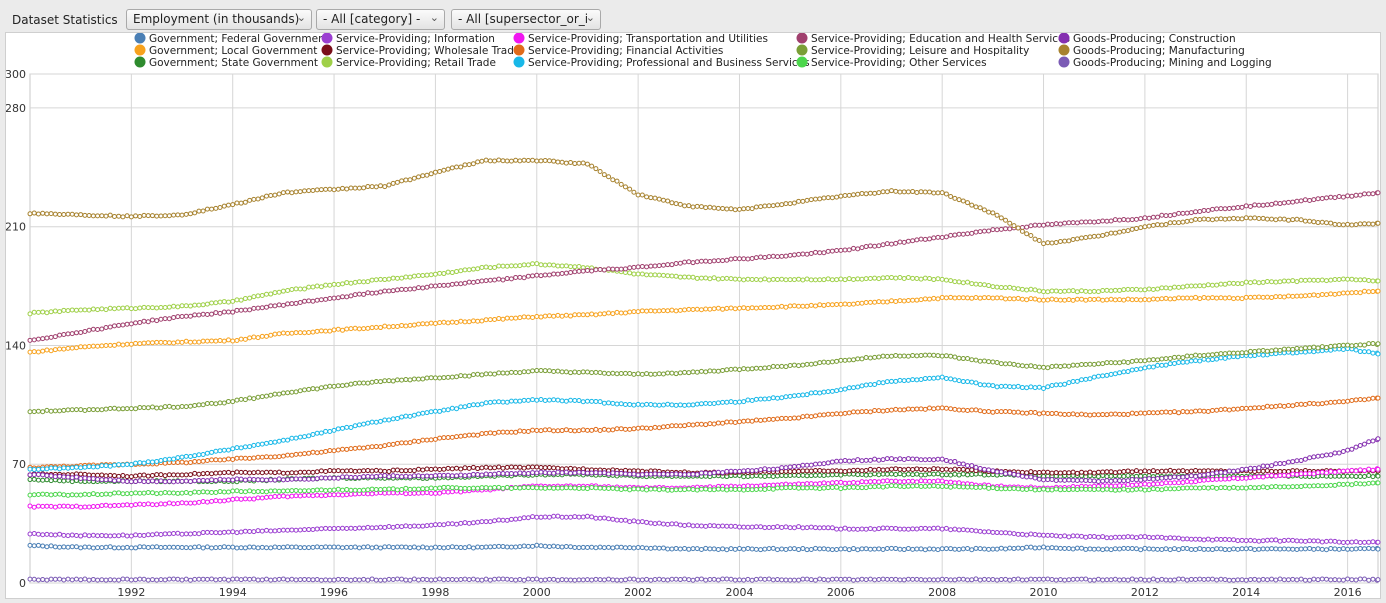 Image resolution: width=1386 pixels, height=603 pixels. I want to click on category-dropdown: - All [category] - ⌄, so click(380, 19).